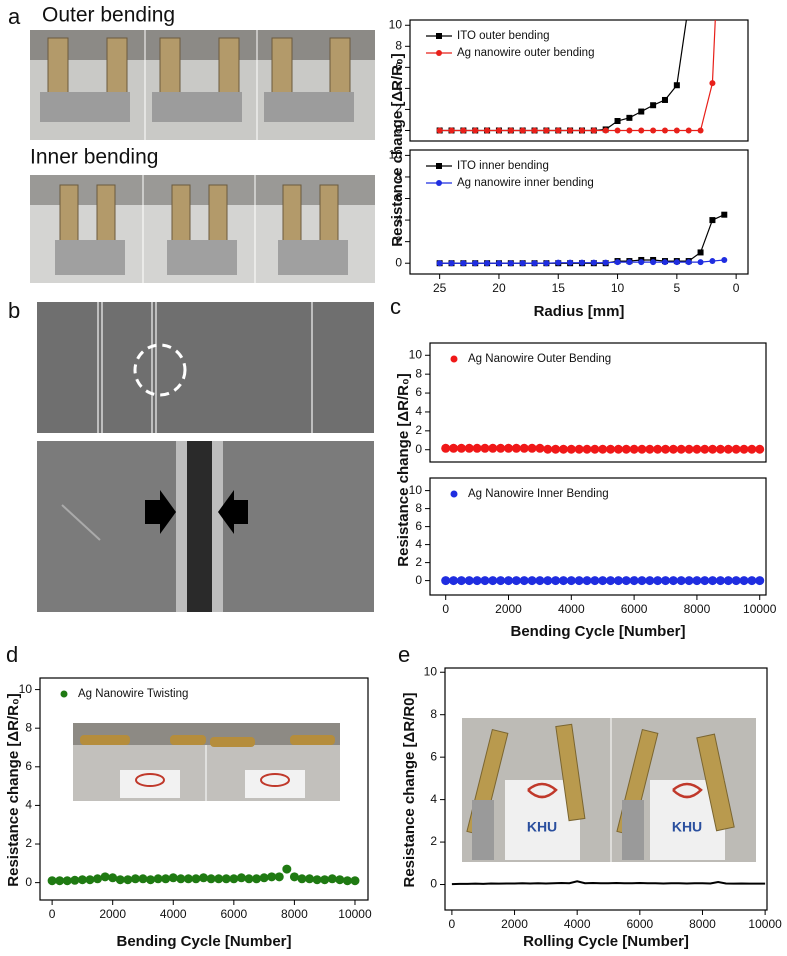 This screenshot has width=787, height=956. What do you see at coordinates (206, 762) in the screenshot?
I see `photo-twisting` at bounding box center [206, 762].